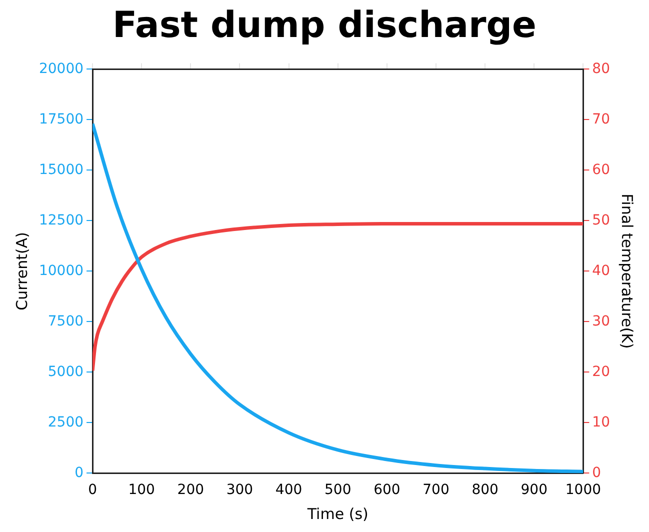 The width and height of the screenshot is (649, 532). Describe the element at coordinates (601, 270) in the screenshot. I see `y2-tick-label: 40` at that location.